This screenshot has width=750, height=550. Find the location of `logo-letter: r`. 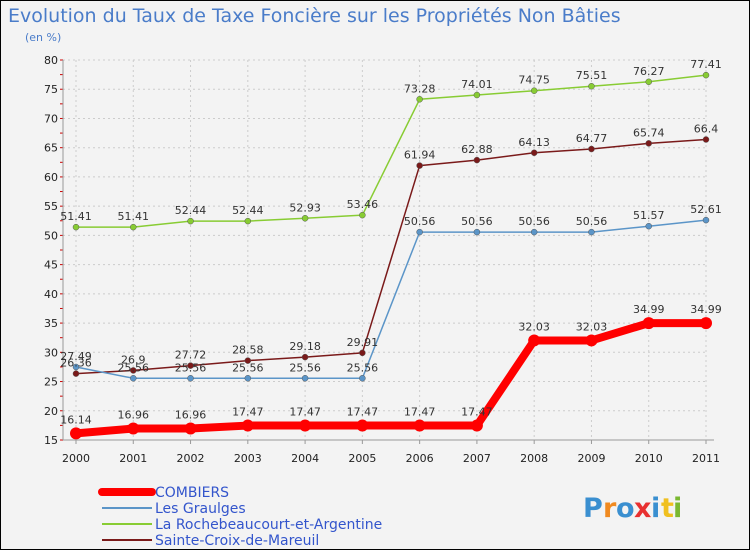

logo-letter: r is located at coordinates (610, 508).